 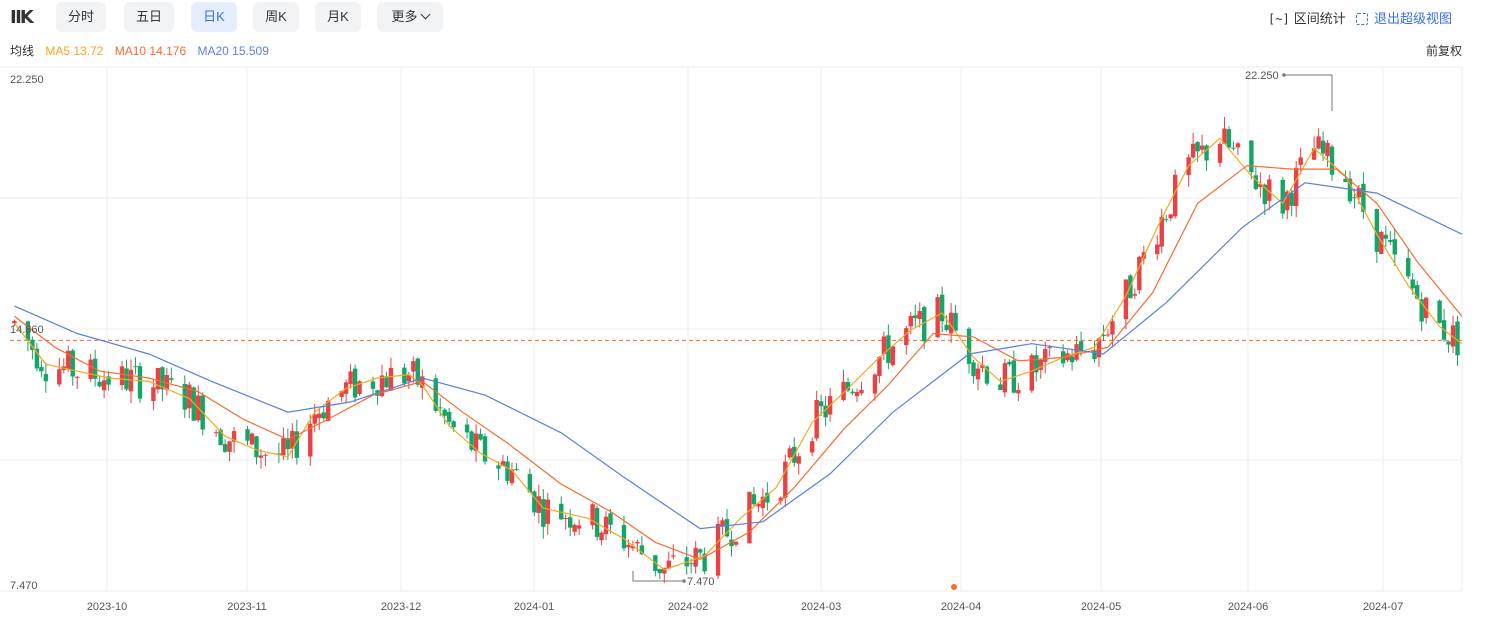 I want to click on focus-frame-icon, so click(x=1362, y=19).